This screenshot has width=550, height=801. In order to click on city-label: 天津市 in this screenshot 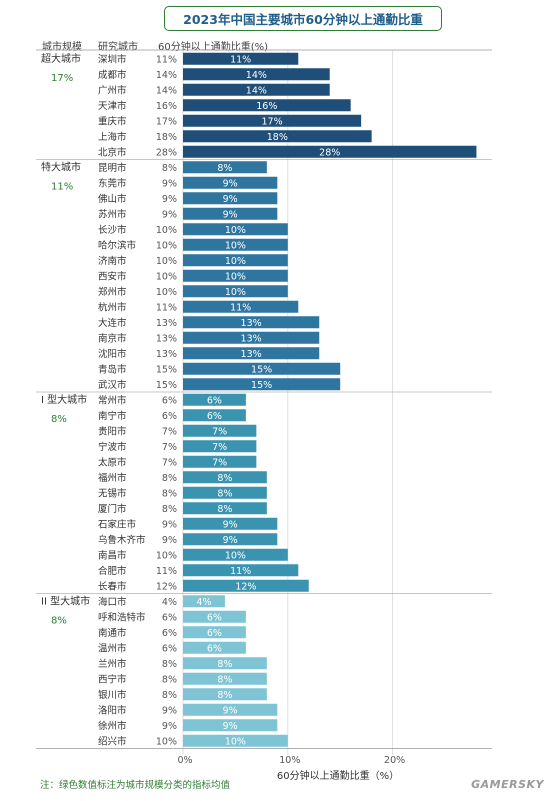, I will do `click(112, 106)`.